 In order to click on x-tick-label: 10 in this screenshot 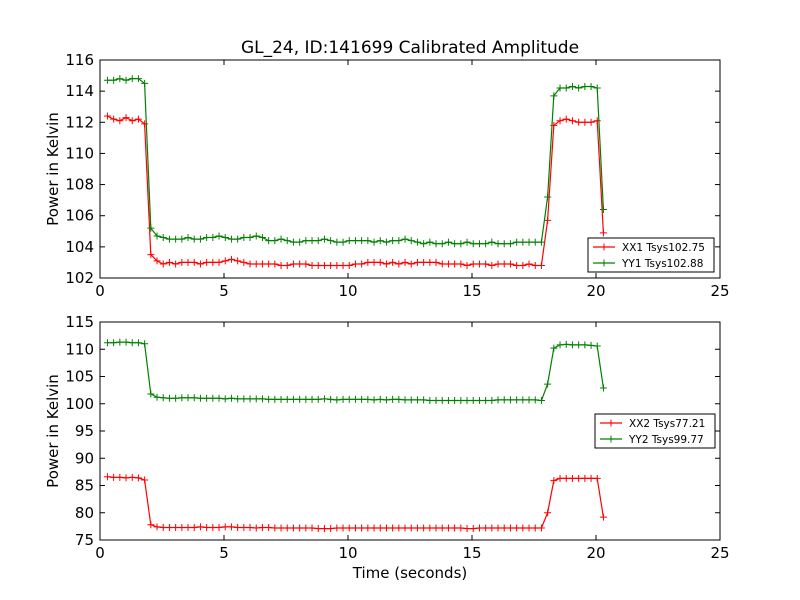, I will do `click(347, 291)`.